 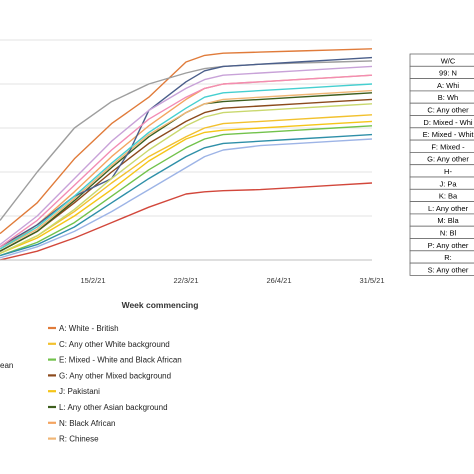 What do you see at coordinates (92, 280) in the screenshot?
I see `x-tick-label: 15/2/21` at bounding box center [92, 280].